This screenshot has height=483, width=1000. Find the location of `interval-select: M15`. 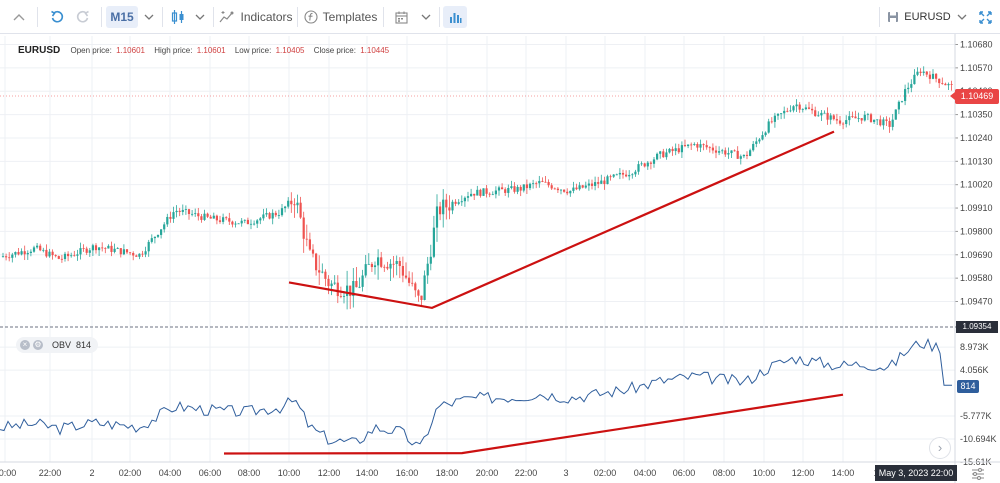

interval-select: M15 is located at coordinates (122, 17).